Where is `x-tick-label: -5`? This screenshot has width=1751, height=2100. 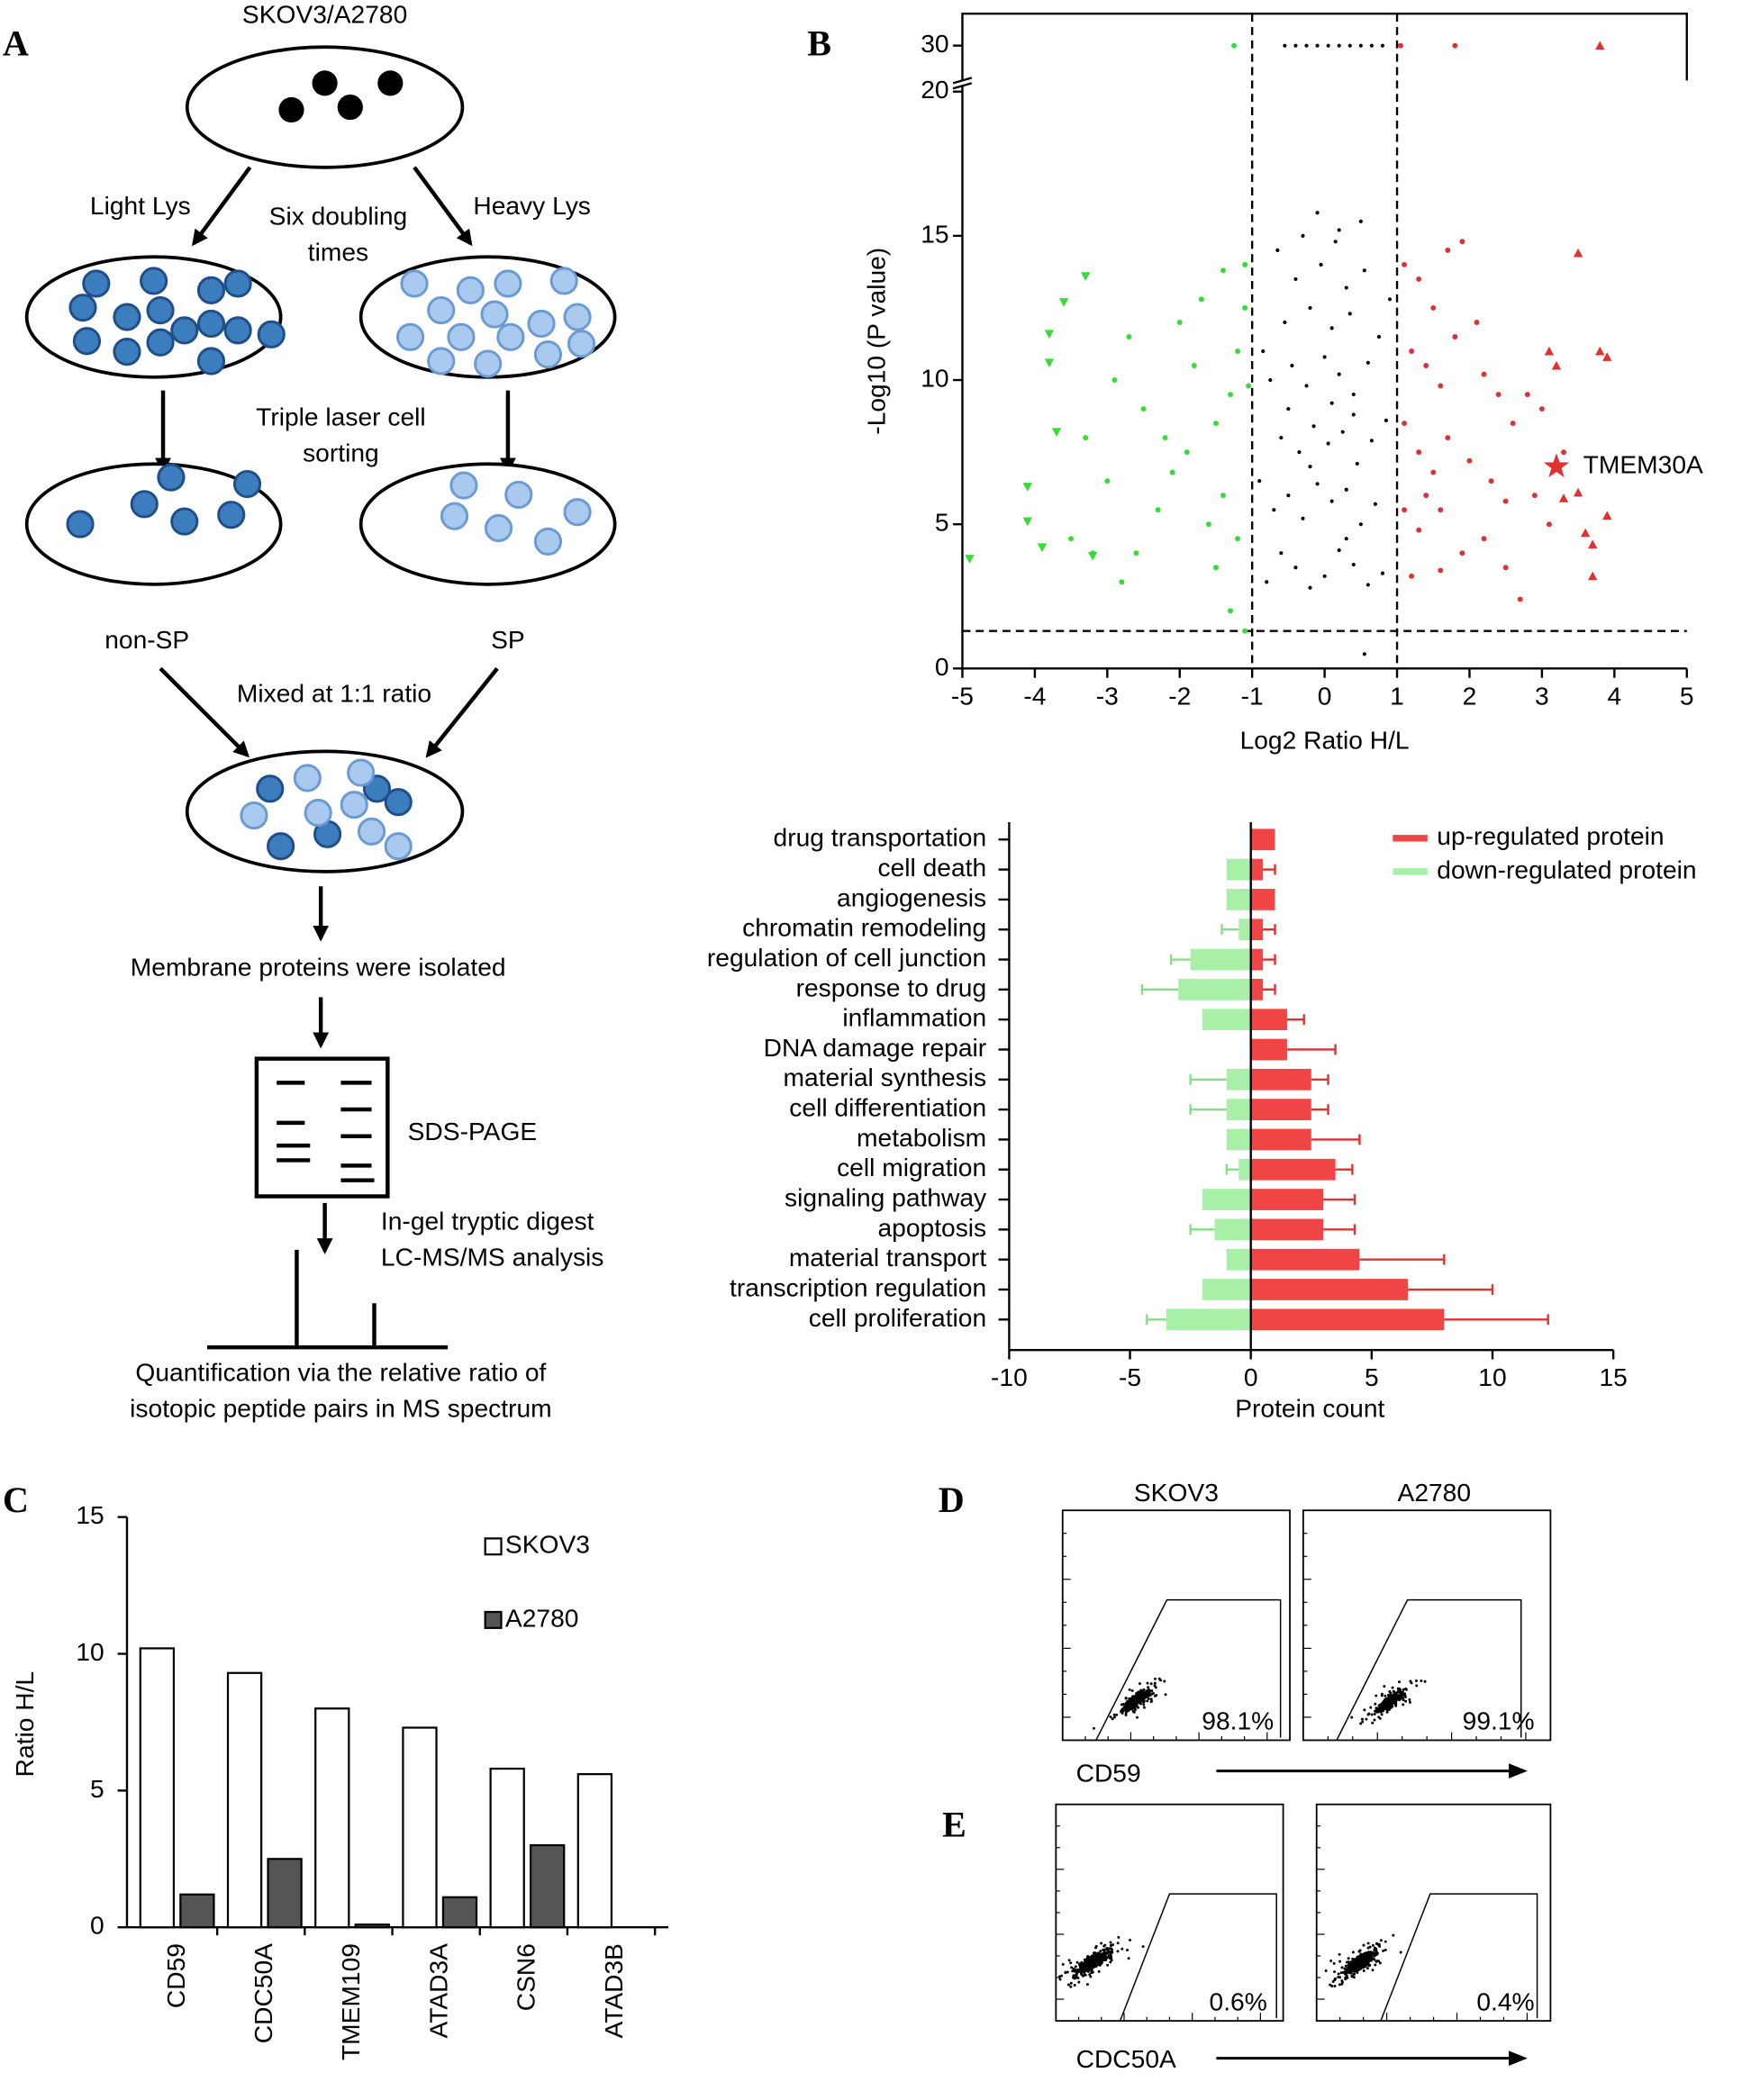
x-tick-label: -5 is located at coordinates (962, 695).